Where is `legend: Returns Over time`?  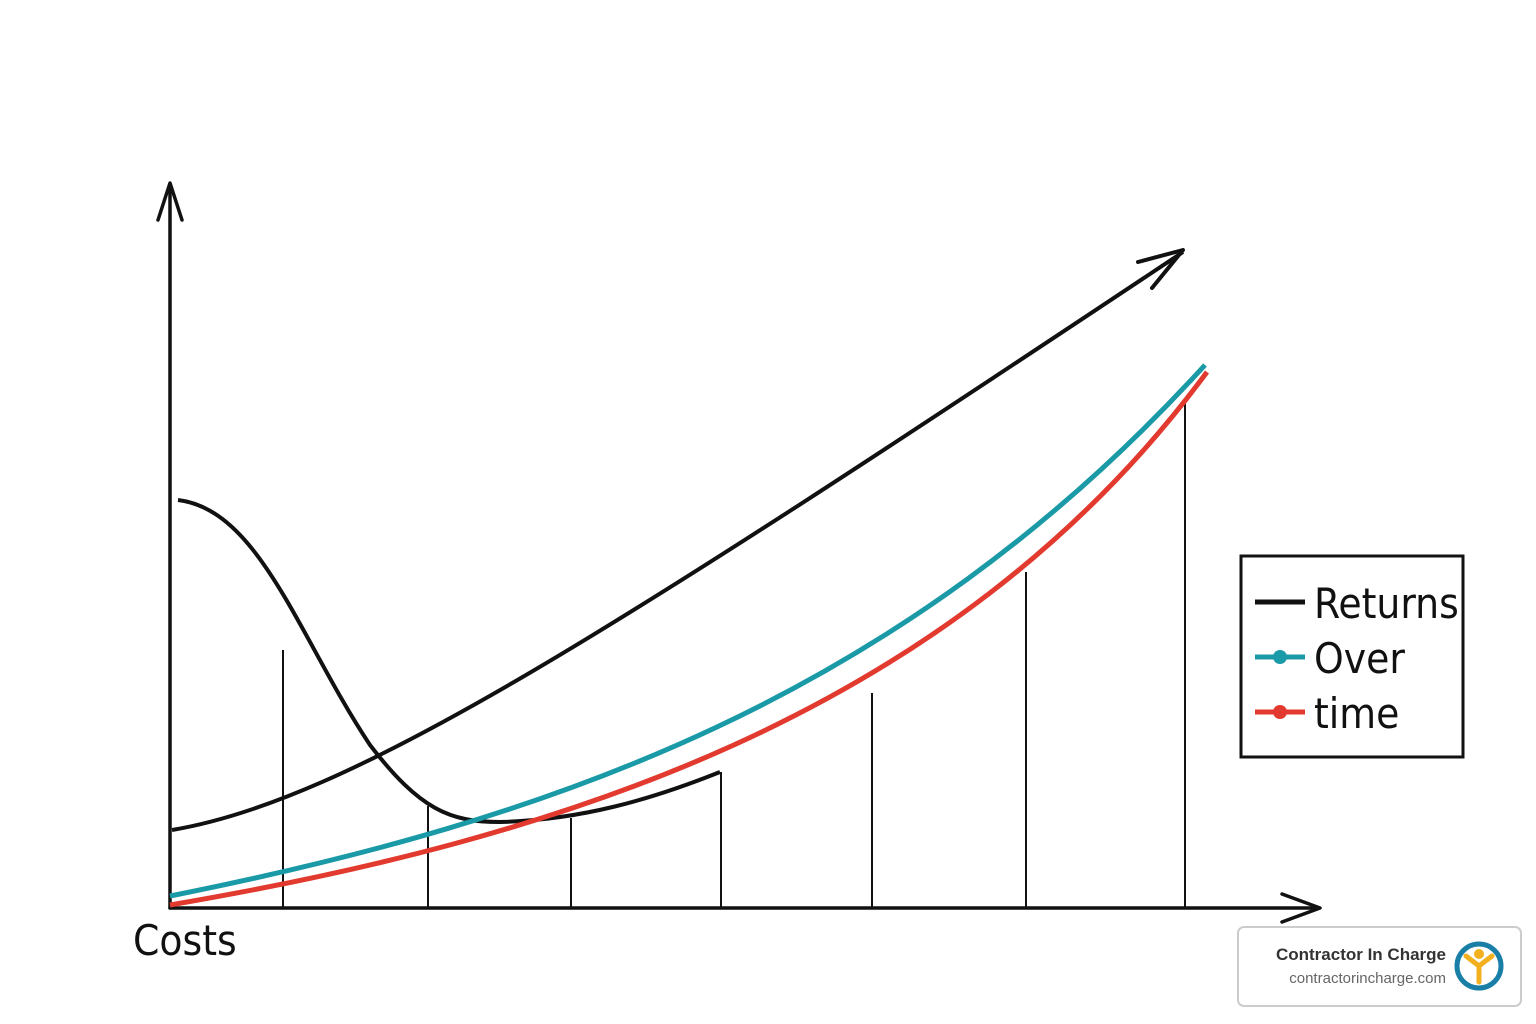 legend: Returns Over time is located at coordinates (1352, 656).